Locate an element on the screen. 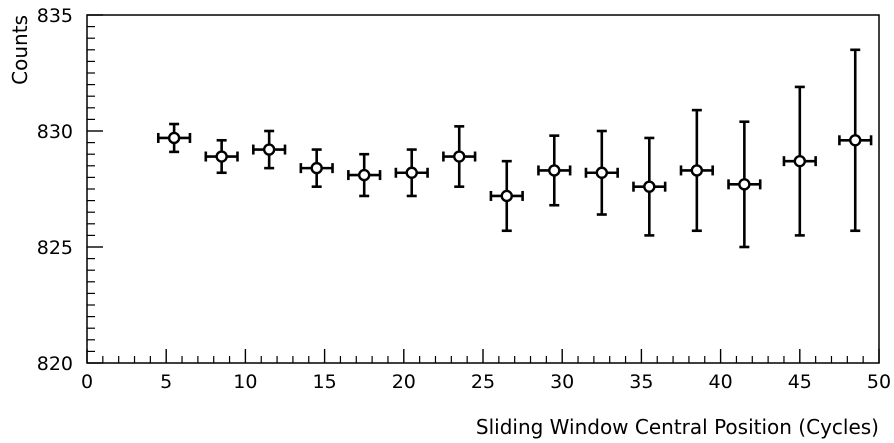 This screenshot has height=443, width=894. y-tick-label: 835 is located at coordinates (55, 16).